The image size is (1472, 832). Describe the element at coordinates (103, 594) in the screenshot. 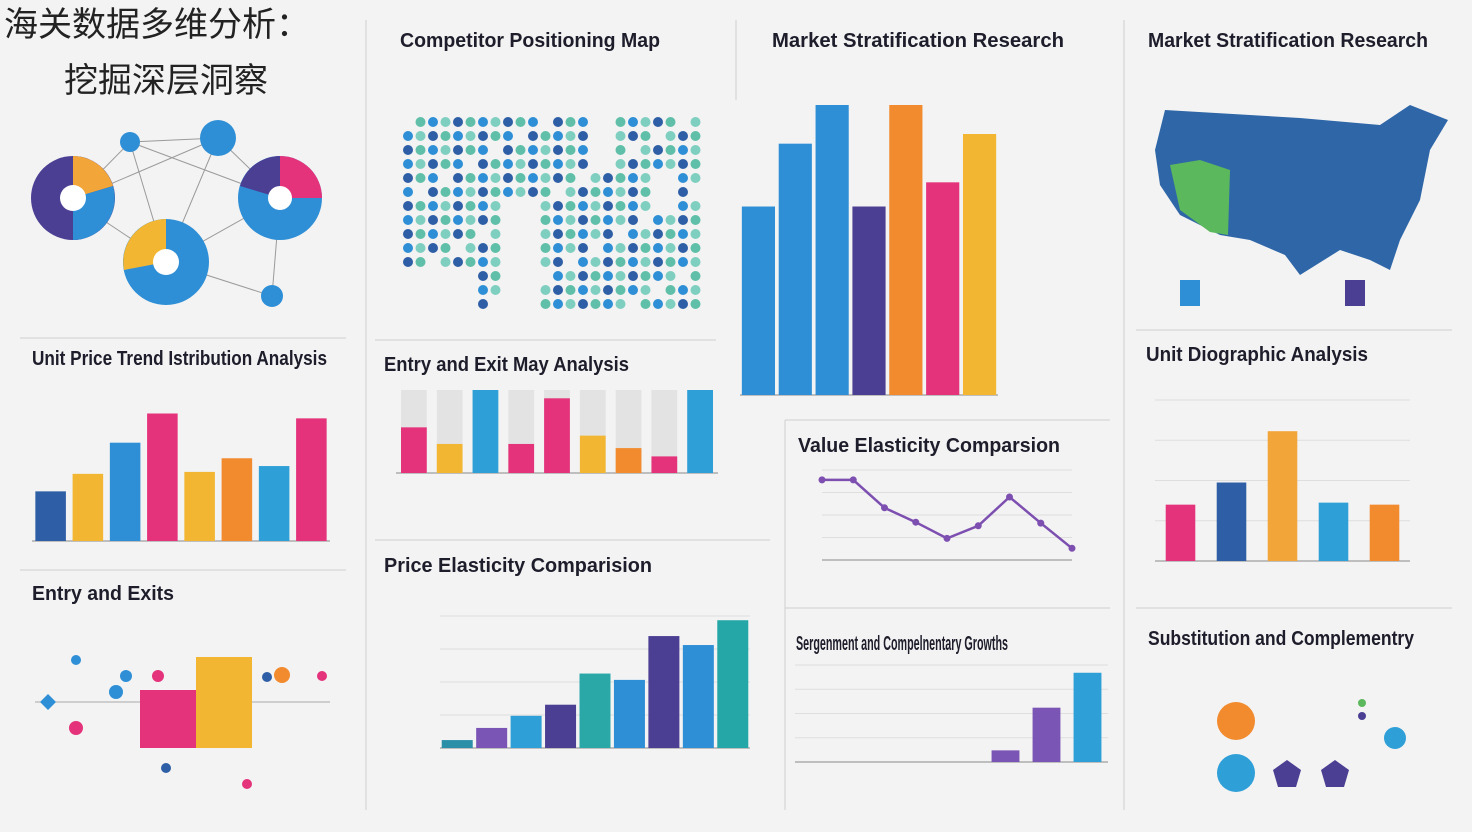

I see `panel-title: Entry and Exits` at that location.